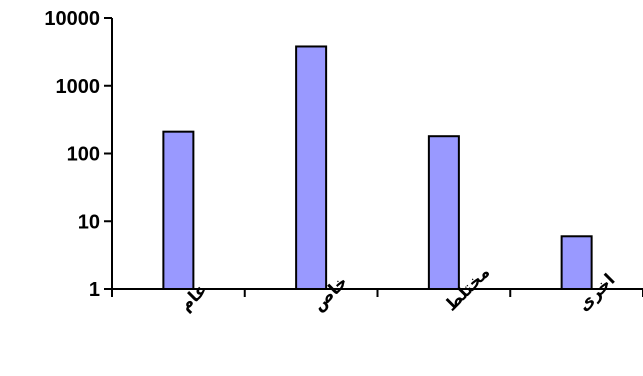  Describe the element at coordinates (377, 293) in the screenshot. I see `x-axis-ticks` at that location.